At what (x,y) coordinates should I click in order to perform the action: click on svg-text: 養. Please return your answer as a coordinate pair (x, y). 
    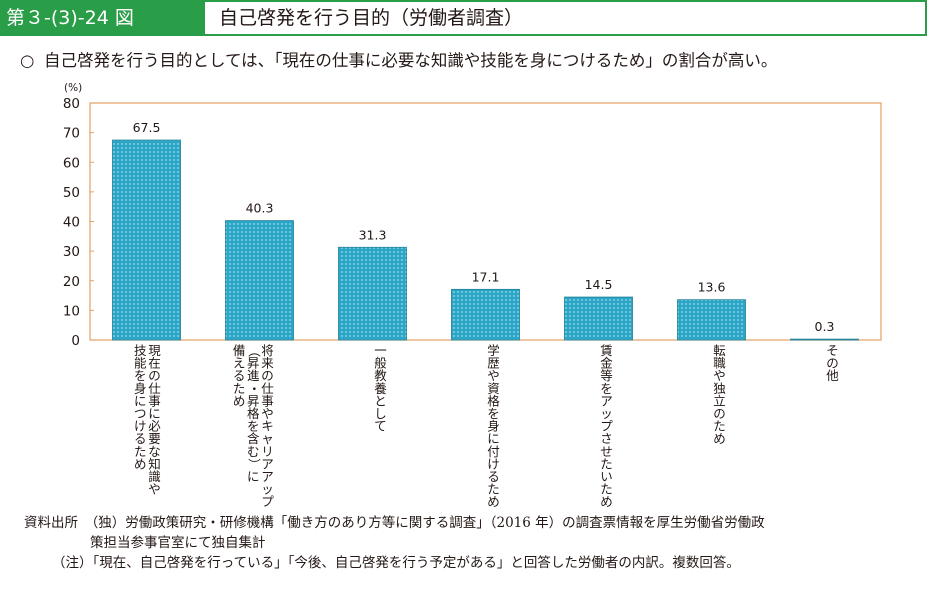
    Looking at the image, I should click on (380, 388).